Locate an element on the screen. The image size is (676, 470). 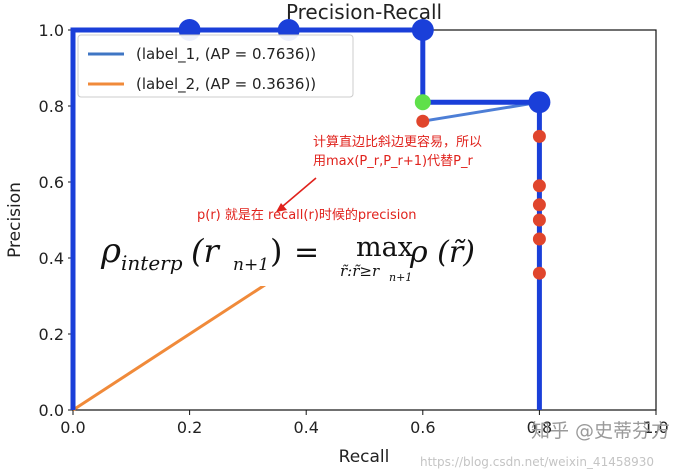
formula-interp-sub: interp is located at coordinates (152, 263).